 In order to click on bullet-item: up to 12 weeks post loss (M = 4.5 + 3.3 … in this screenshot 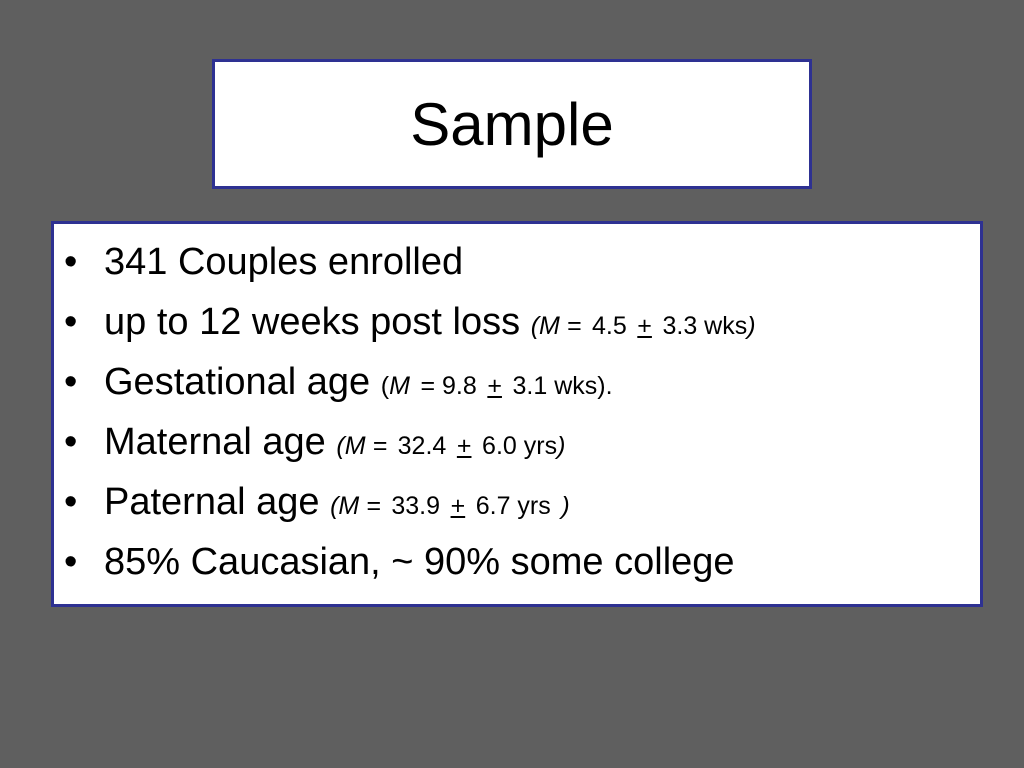, I will do `click(518, 322)`.